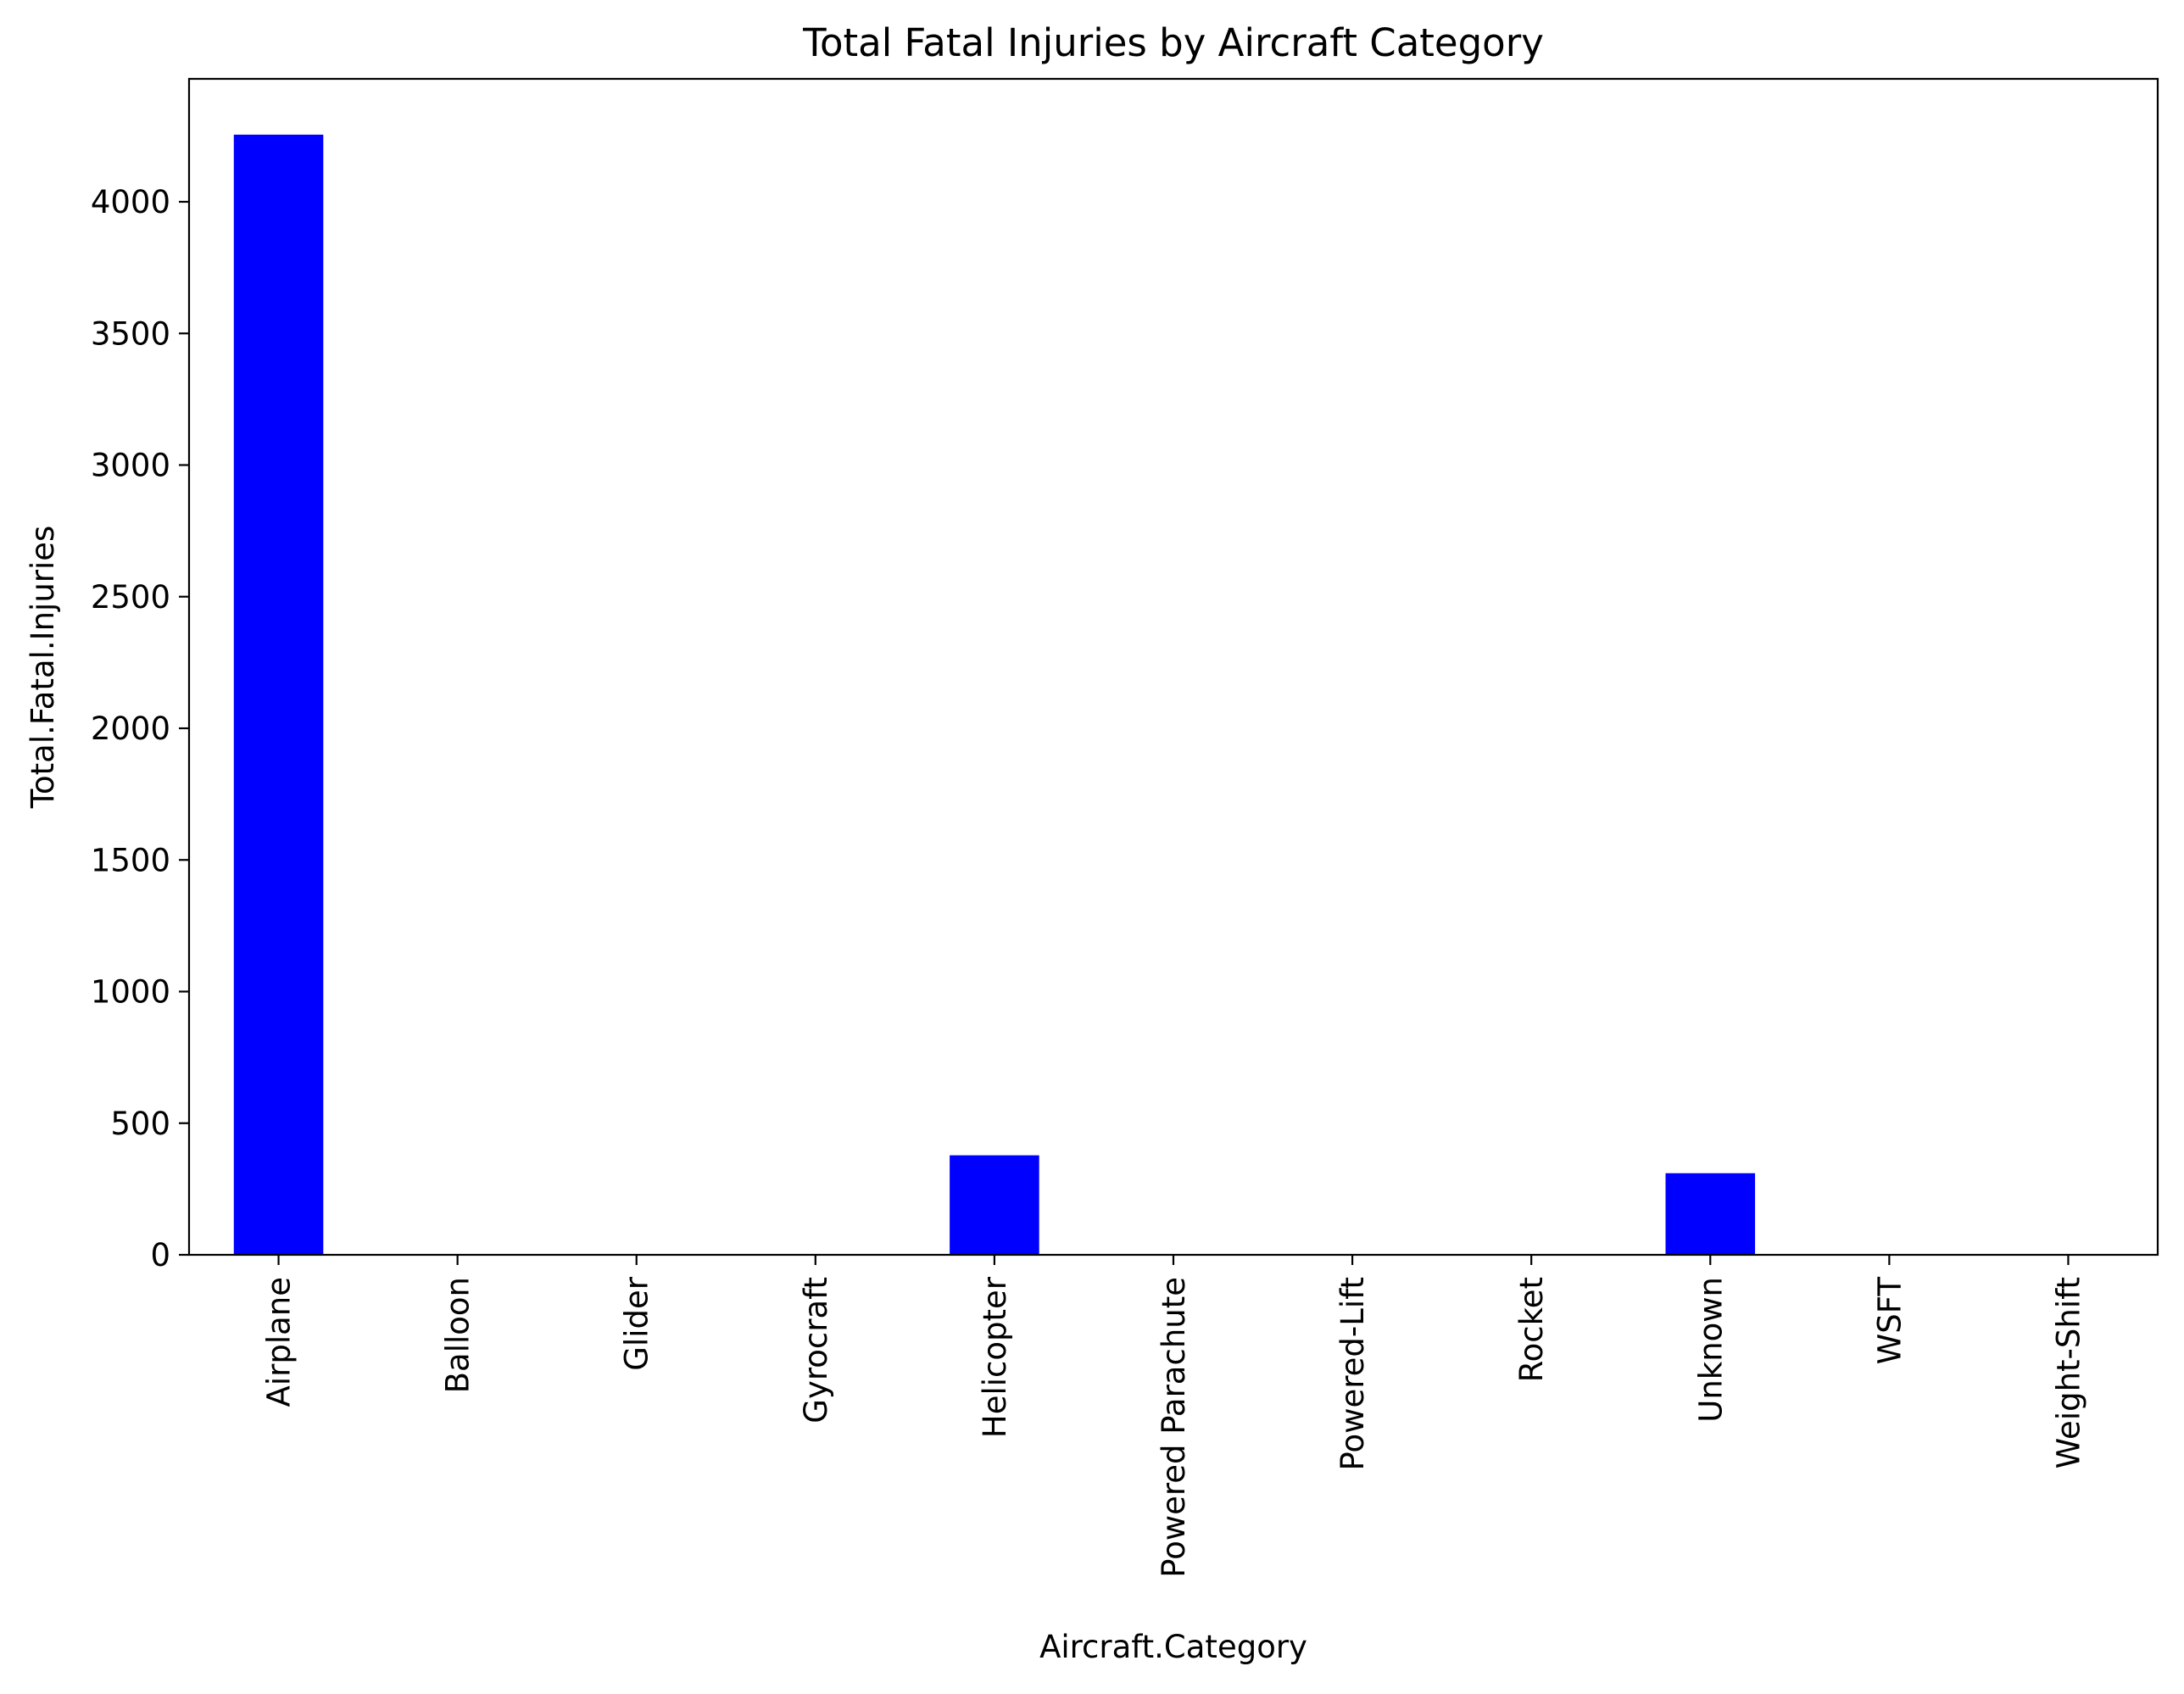 Image resolution: width=2184 pixels, height=1694 pixels. What do you see at coordinates (160, 1255) in the screenshot?
I see `y-tick-label: 0` at bounding box center [160, 1255].